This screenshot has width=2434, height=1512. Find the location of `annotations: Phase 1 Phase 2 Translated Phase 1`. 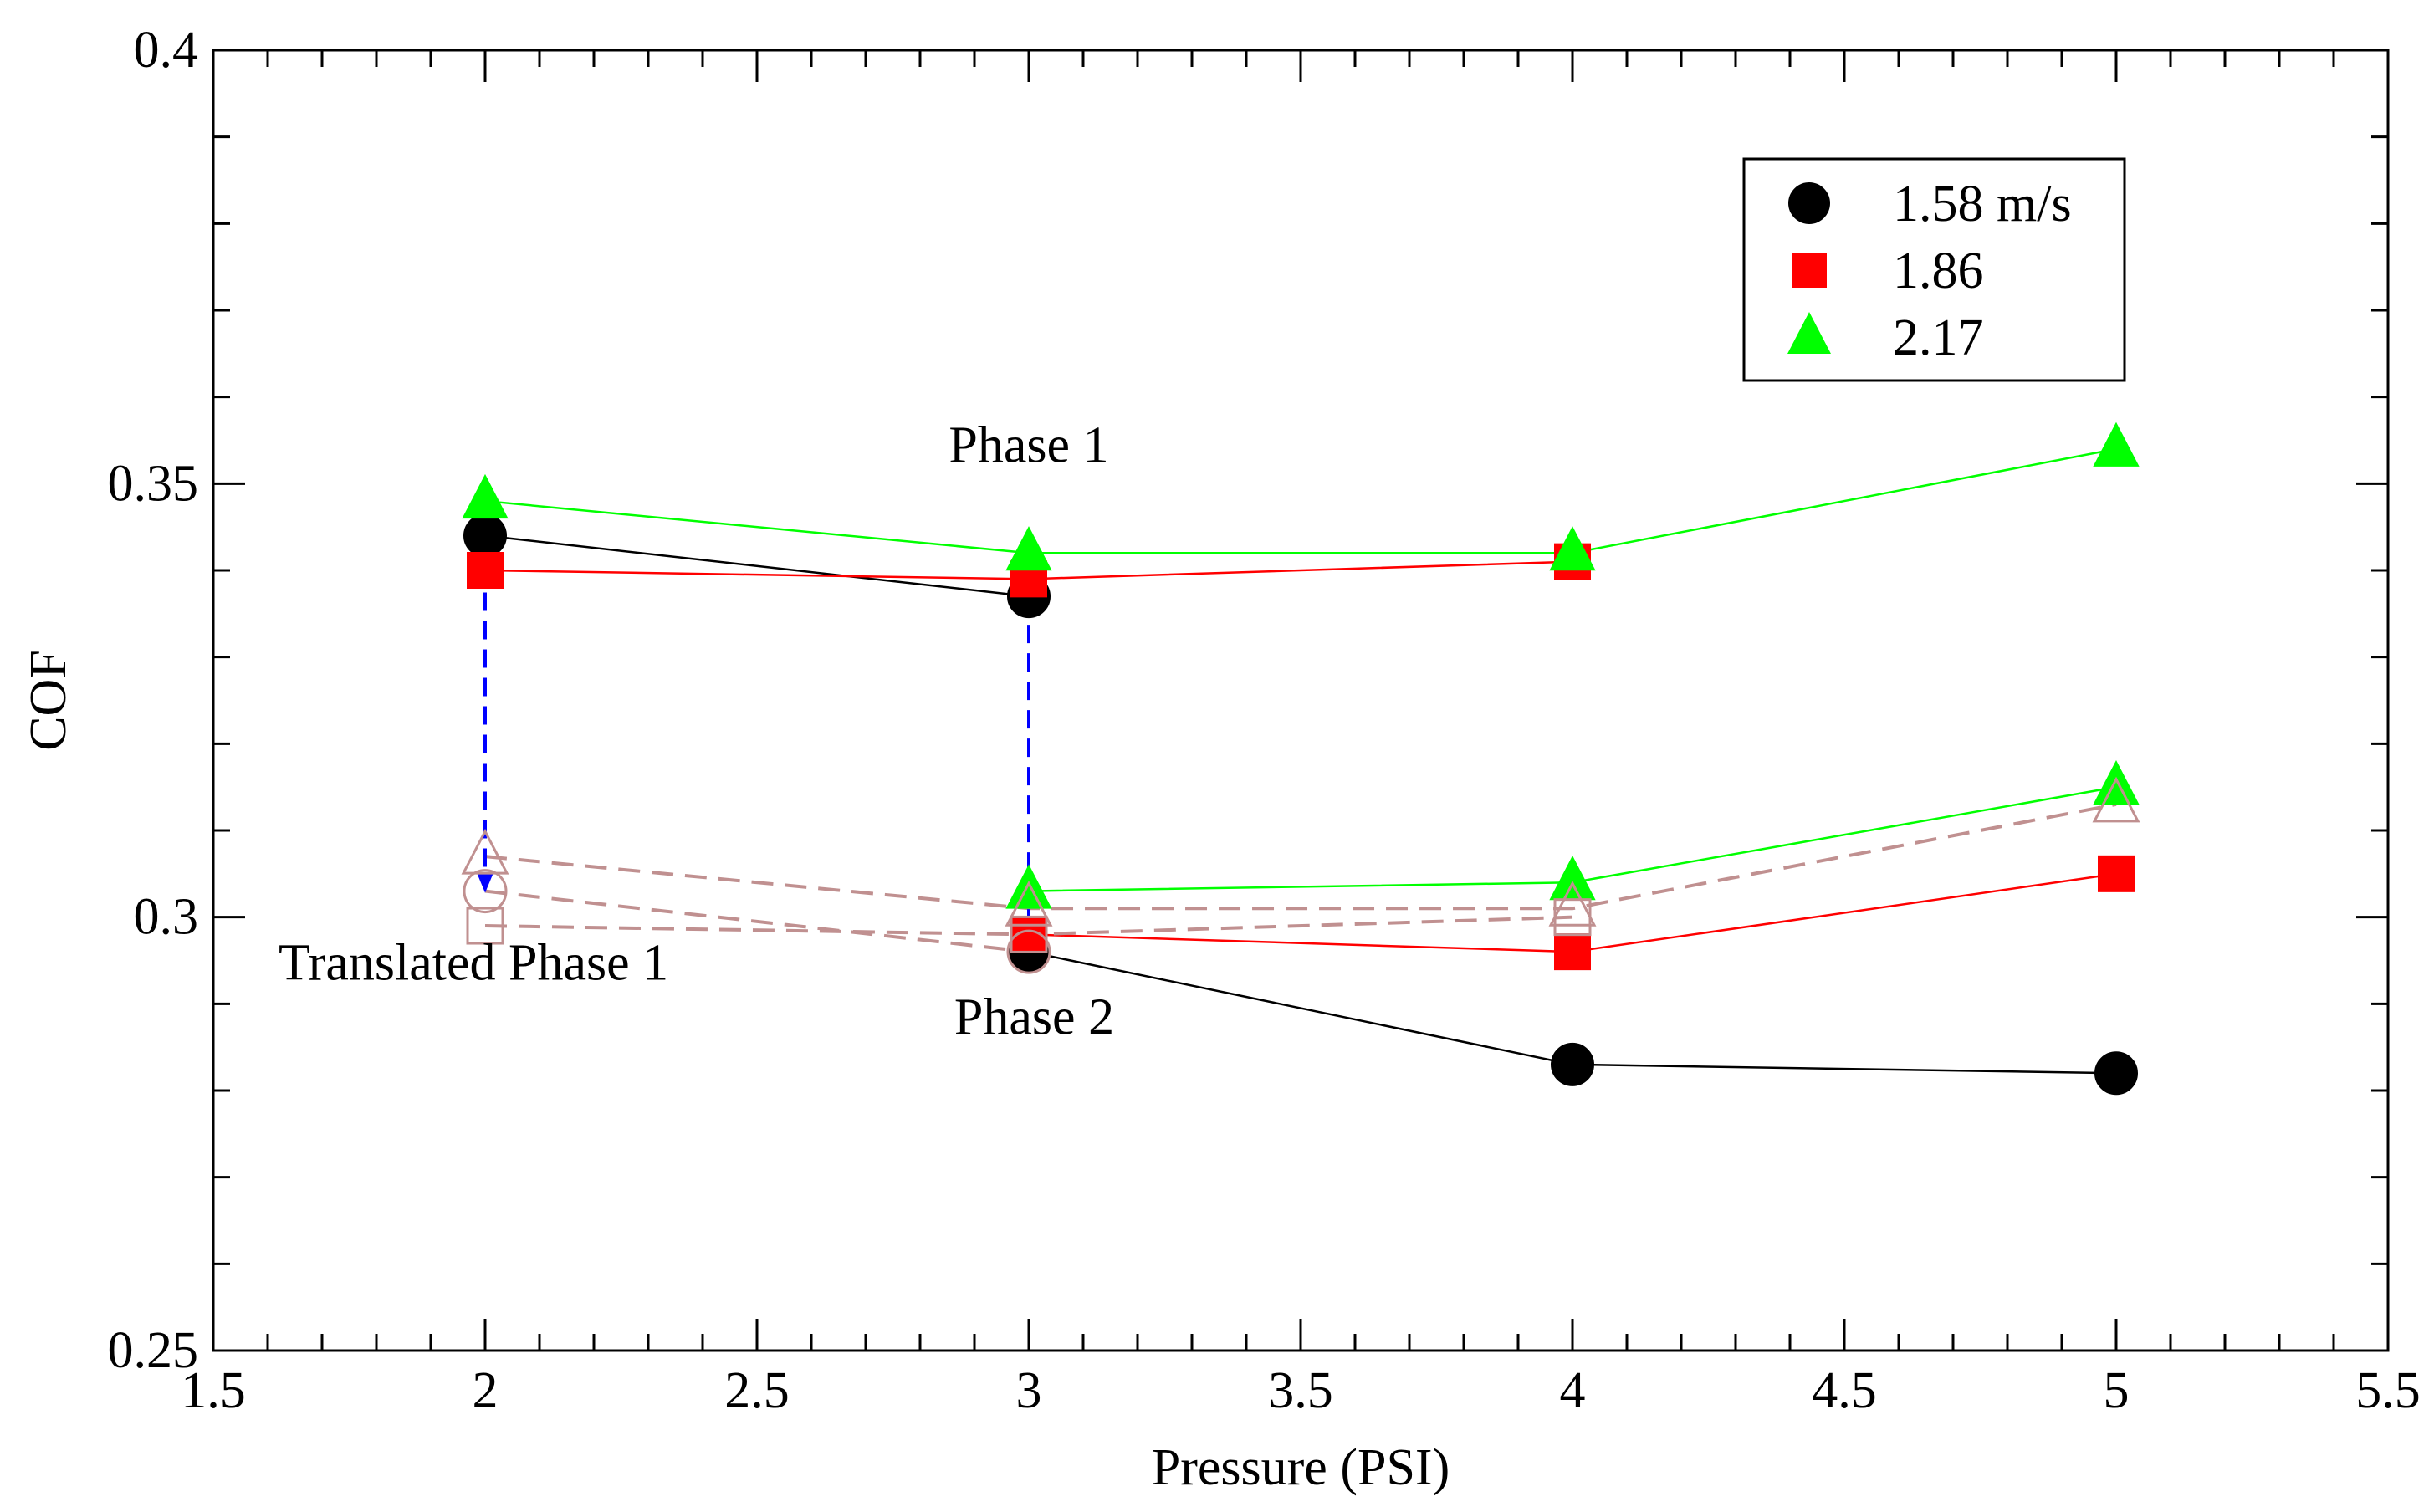

annotations: Phase 1 Phase 2 Translated Phase 1 is located at coordinates (696, 730).